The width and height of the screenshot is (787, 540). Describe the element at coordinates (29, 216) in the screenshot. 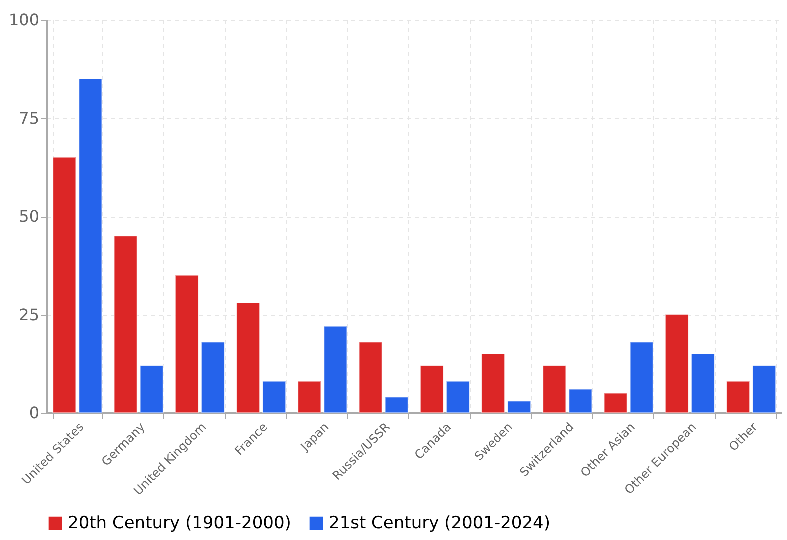

I see `y-tick-label: 50` at that location.